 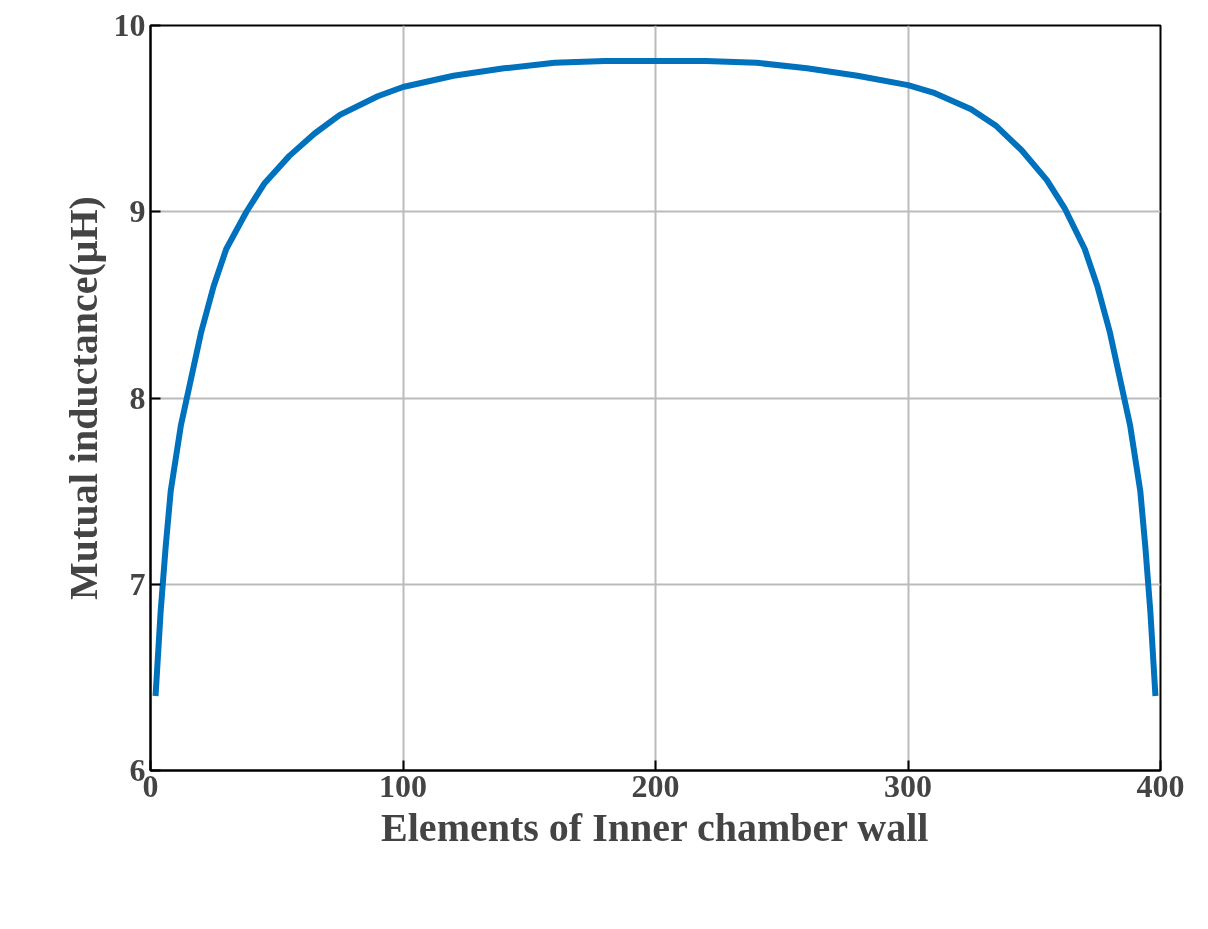 I want to click on x-tick-label: 100, so click(x=403, y=785).